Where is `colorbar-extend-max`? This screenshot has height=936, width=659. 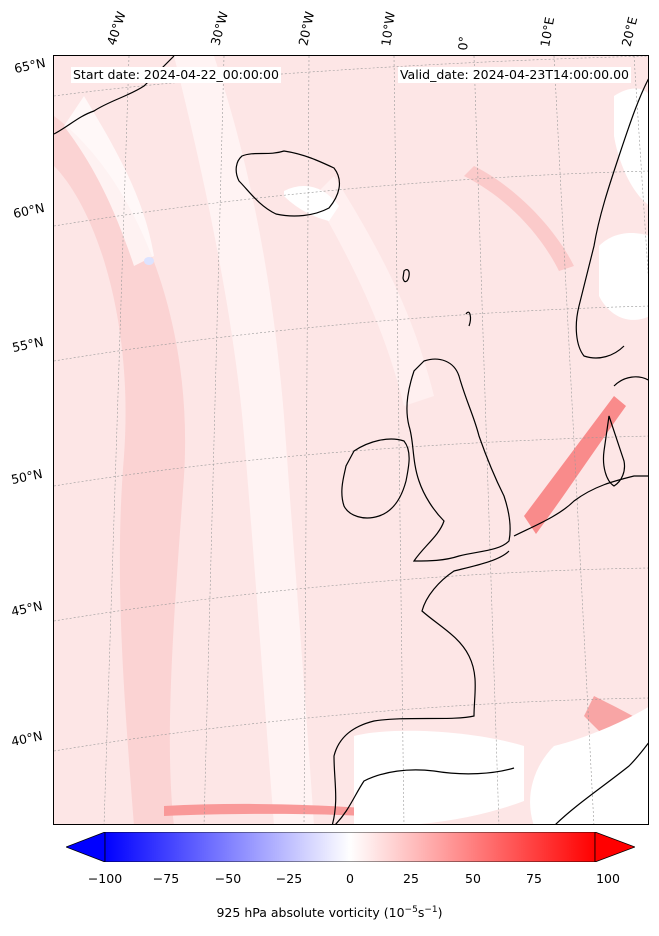 colorbar-extend-max is located at coordinates (614, 847).